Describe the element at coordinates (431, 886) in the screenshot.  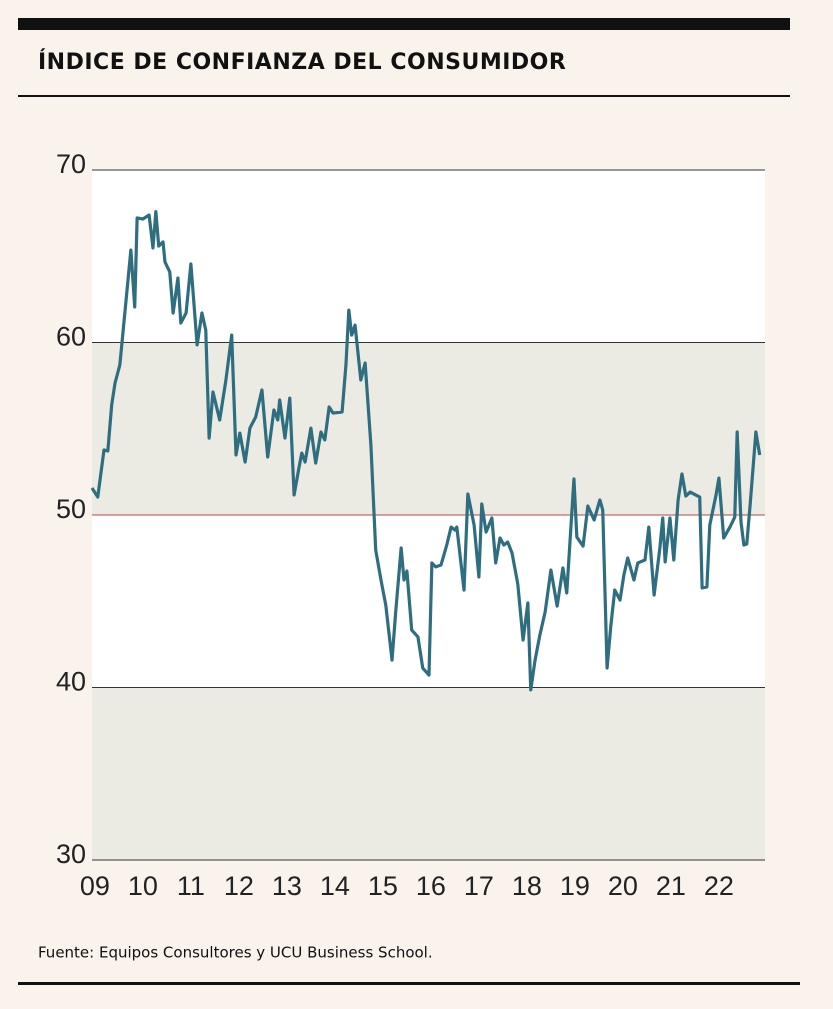
I see `x-tick-label: 16` at that location.